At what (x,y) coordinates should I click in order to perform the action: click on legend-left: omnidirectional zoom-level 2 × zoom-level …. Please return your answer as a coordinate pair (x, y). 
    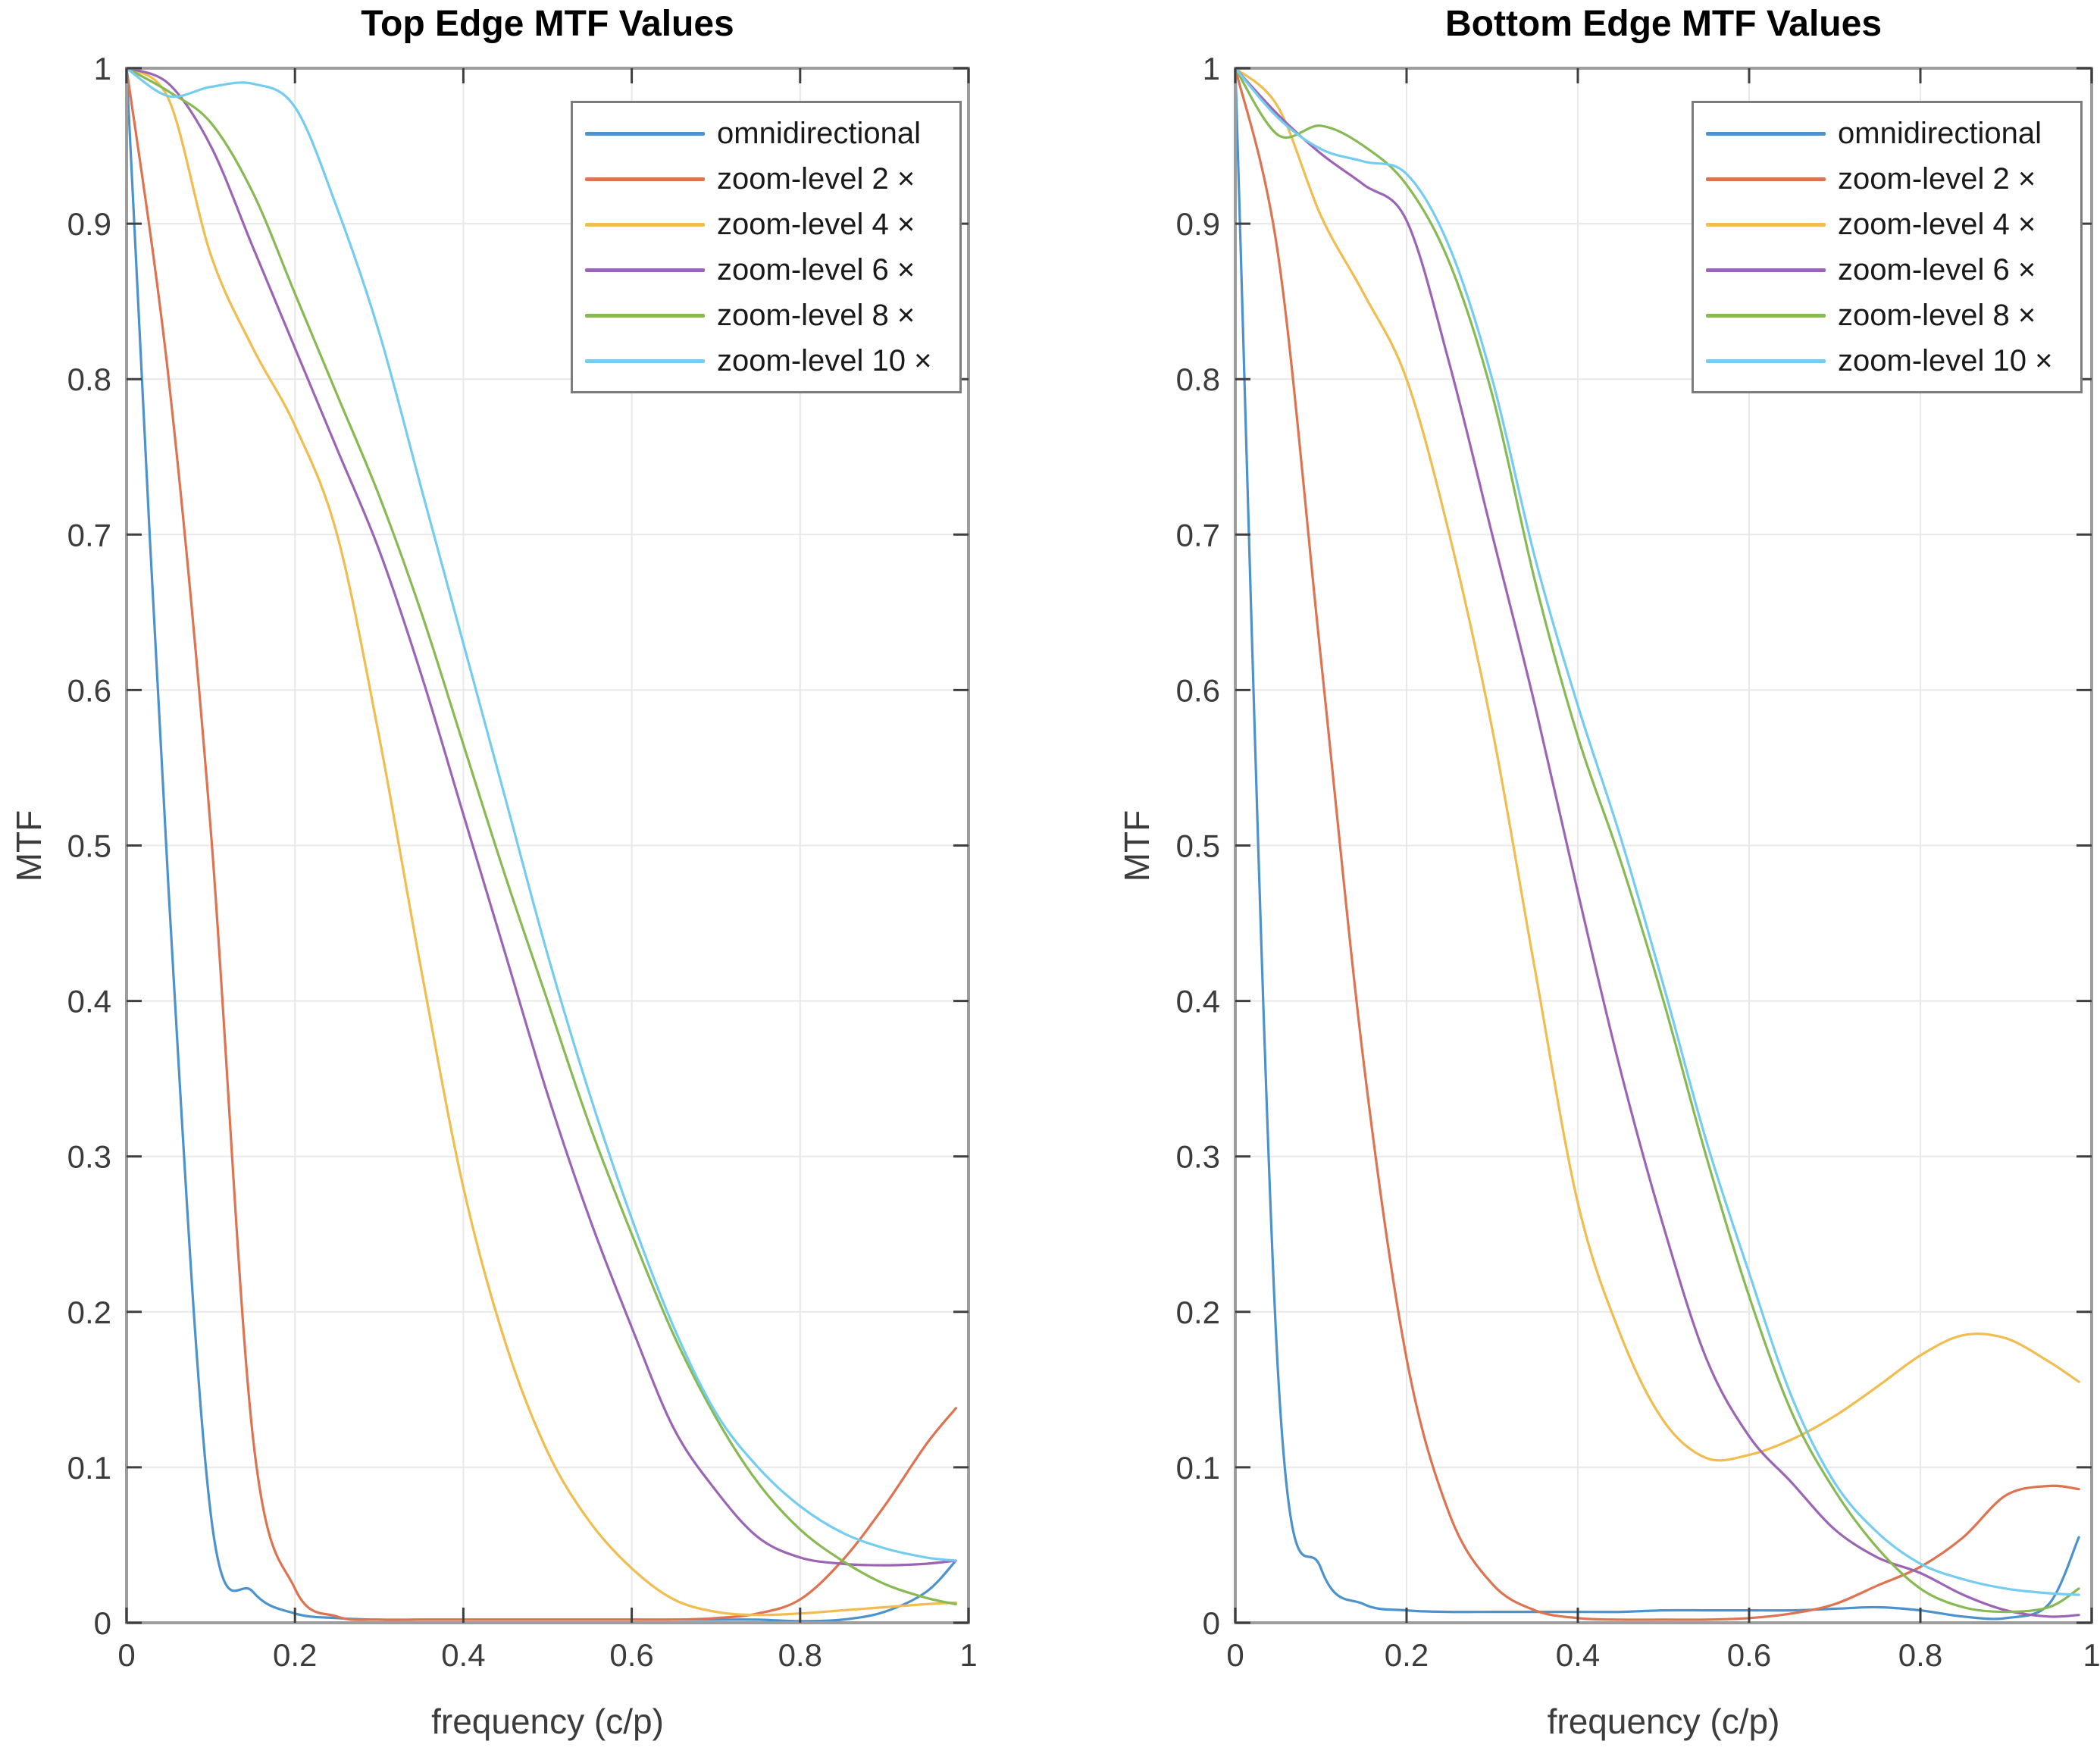
    Looking at the image, I should click on (766, 247).